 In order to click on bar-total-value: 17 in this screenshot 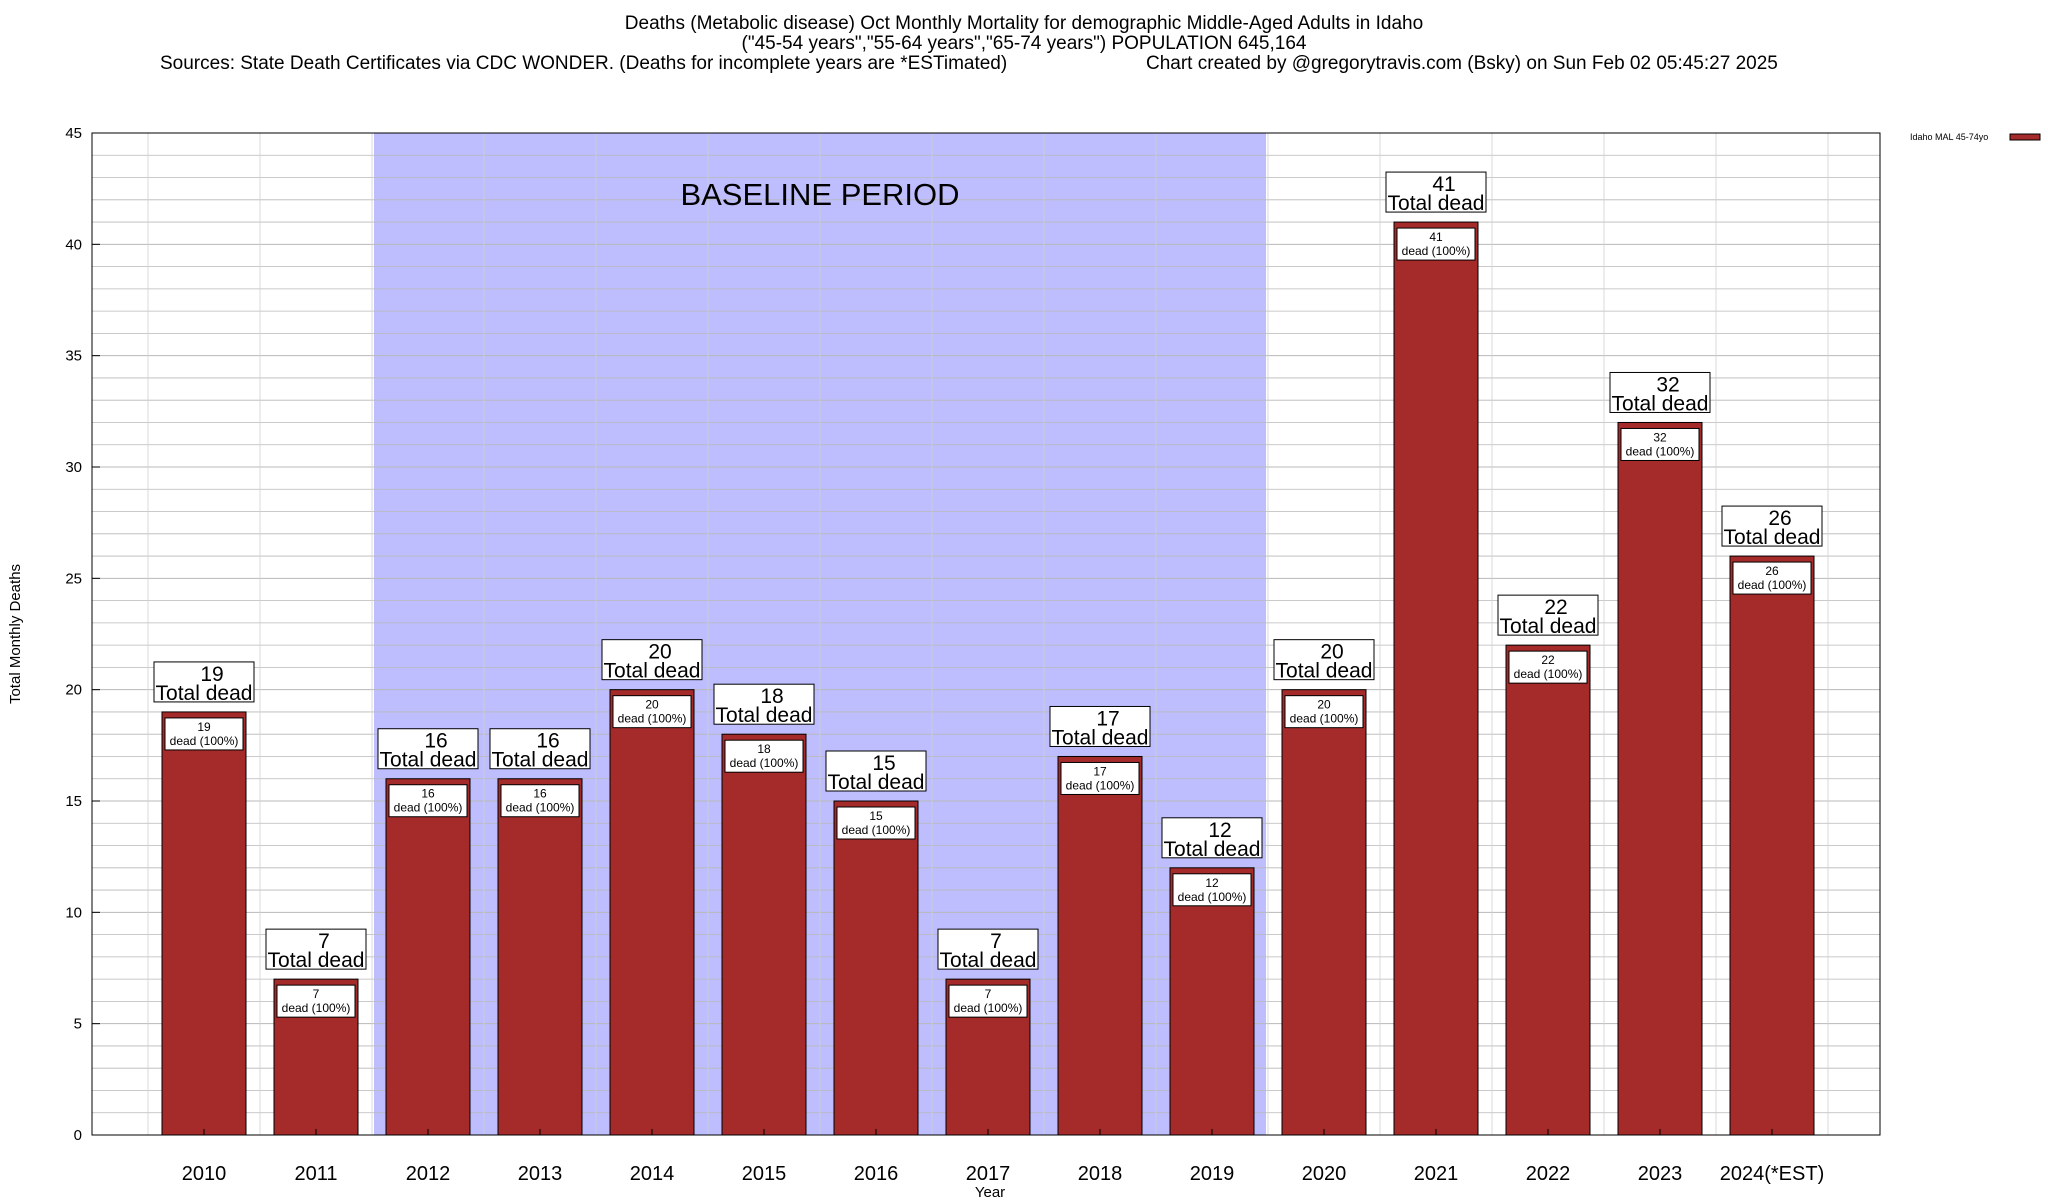, I will do `click(1107, 718)`.